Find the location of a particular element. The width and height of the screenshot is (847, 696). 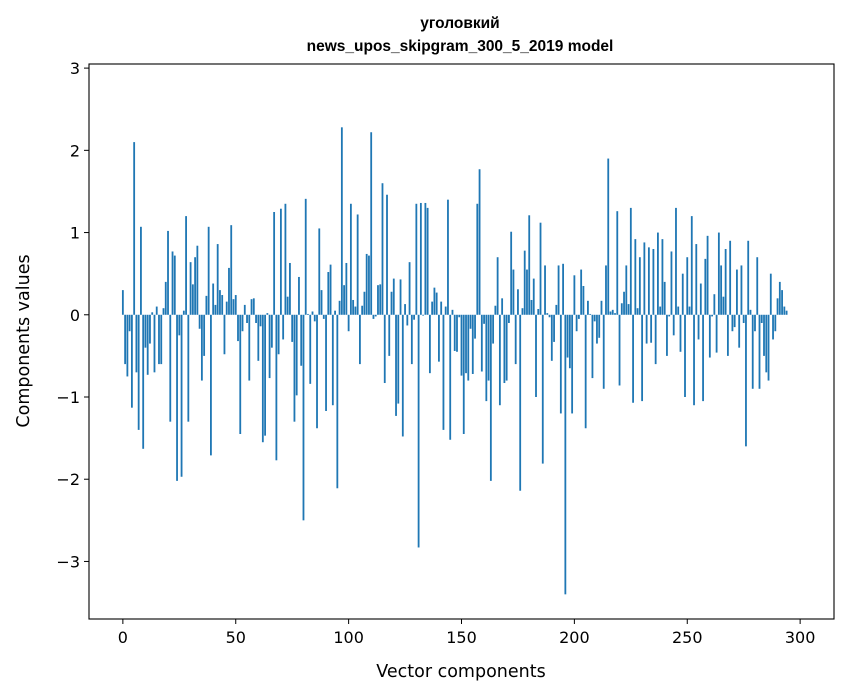

x-tick-label: 150 is located at coordinates (461, 637).